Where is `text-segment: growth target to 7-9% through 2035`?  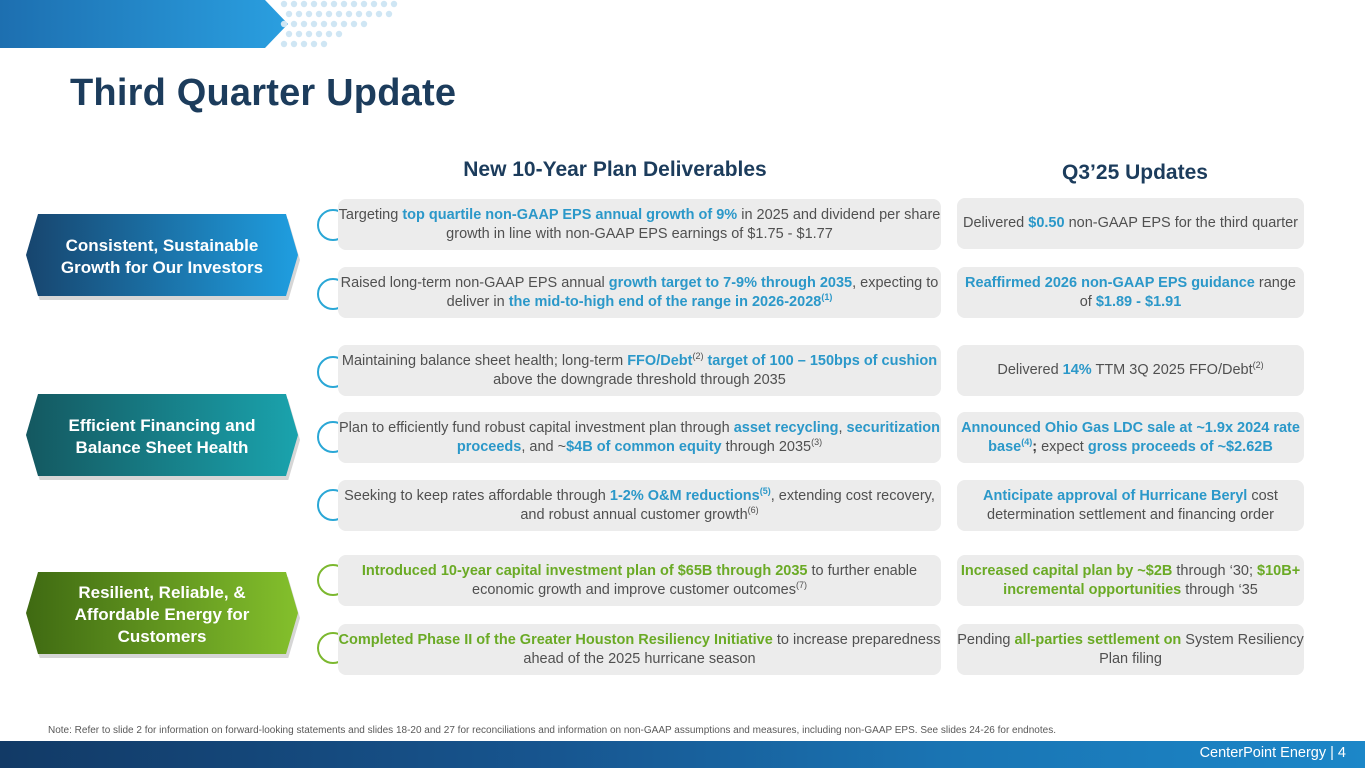 text-segment: growth target to 7-9% through 2035 is located at coordinates (730, 283).